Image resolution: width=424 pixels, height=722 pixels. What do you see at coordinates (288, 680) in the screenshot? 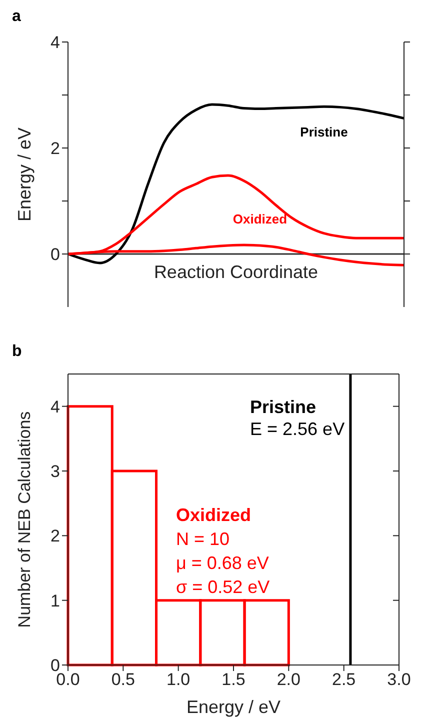
I see `x-tick-label: 2.0` at bounding box center [288, 680].